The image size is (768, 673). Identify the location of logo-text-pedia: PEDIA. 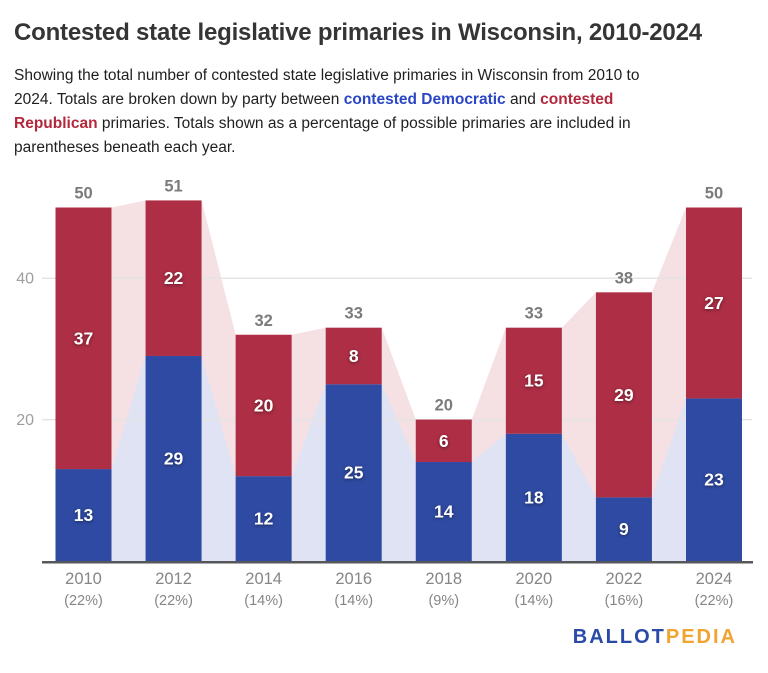
(701, 637).